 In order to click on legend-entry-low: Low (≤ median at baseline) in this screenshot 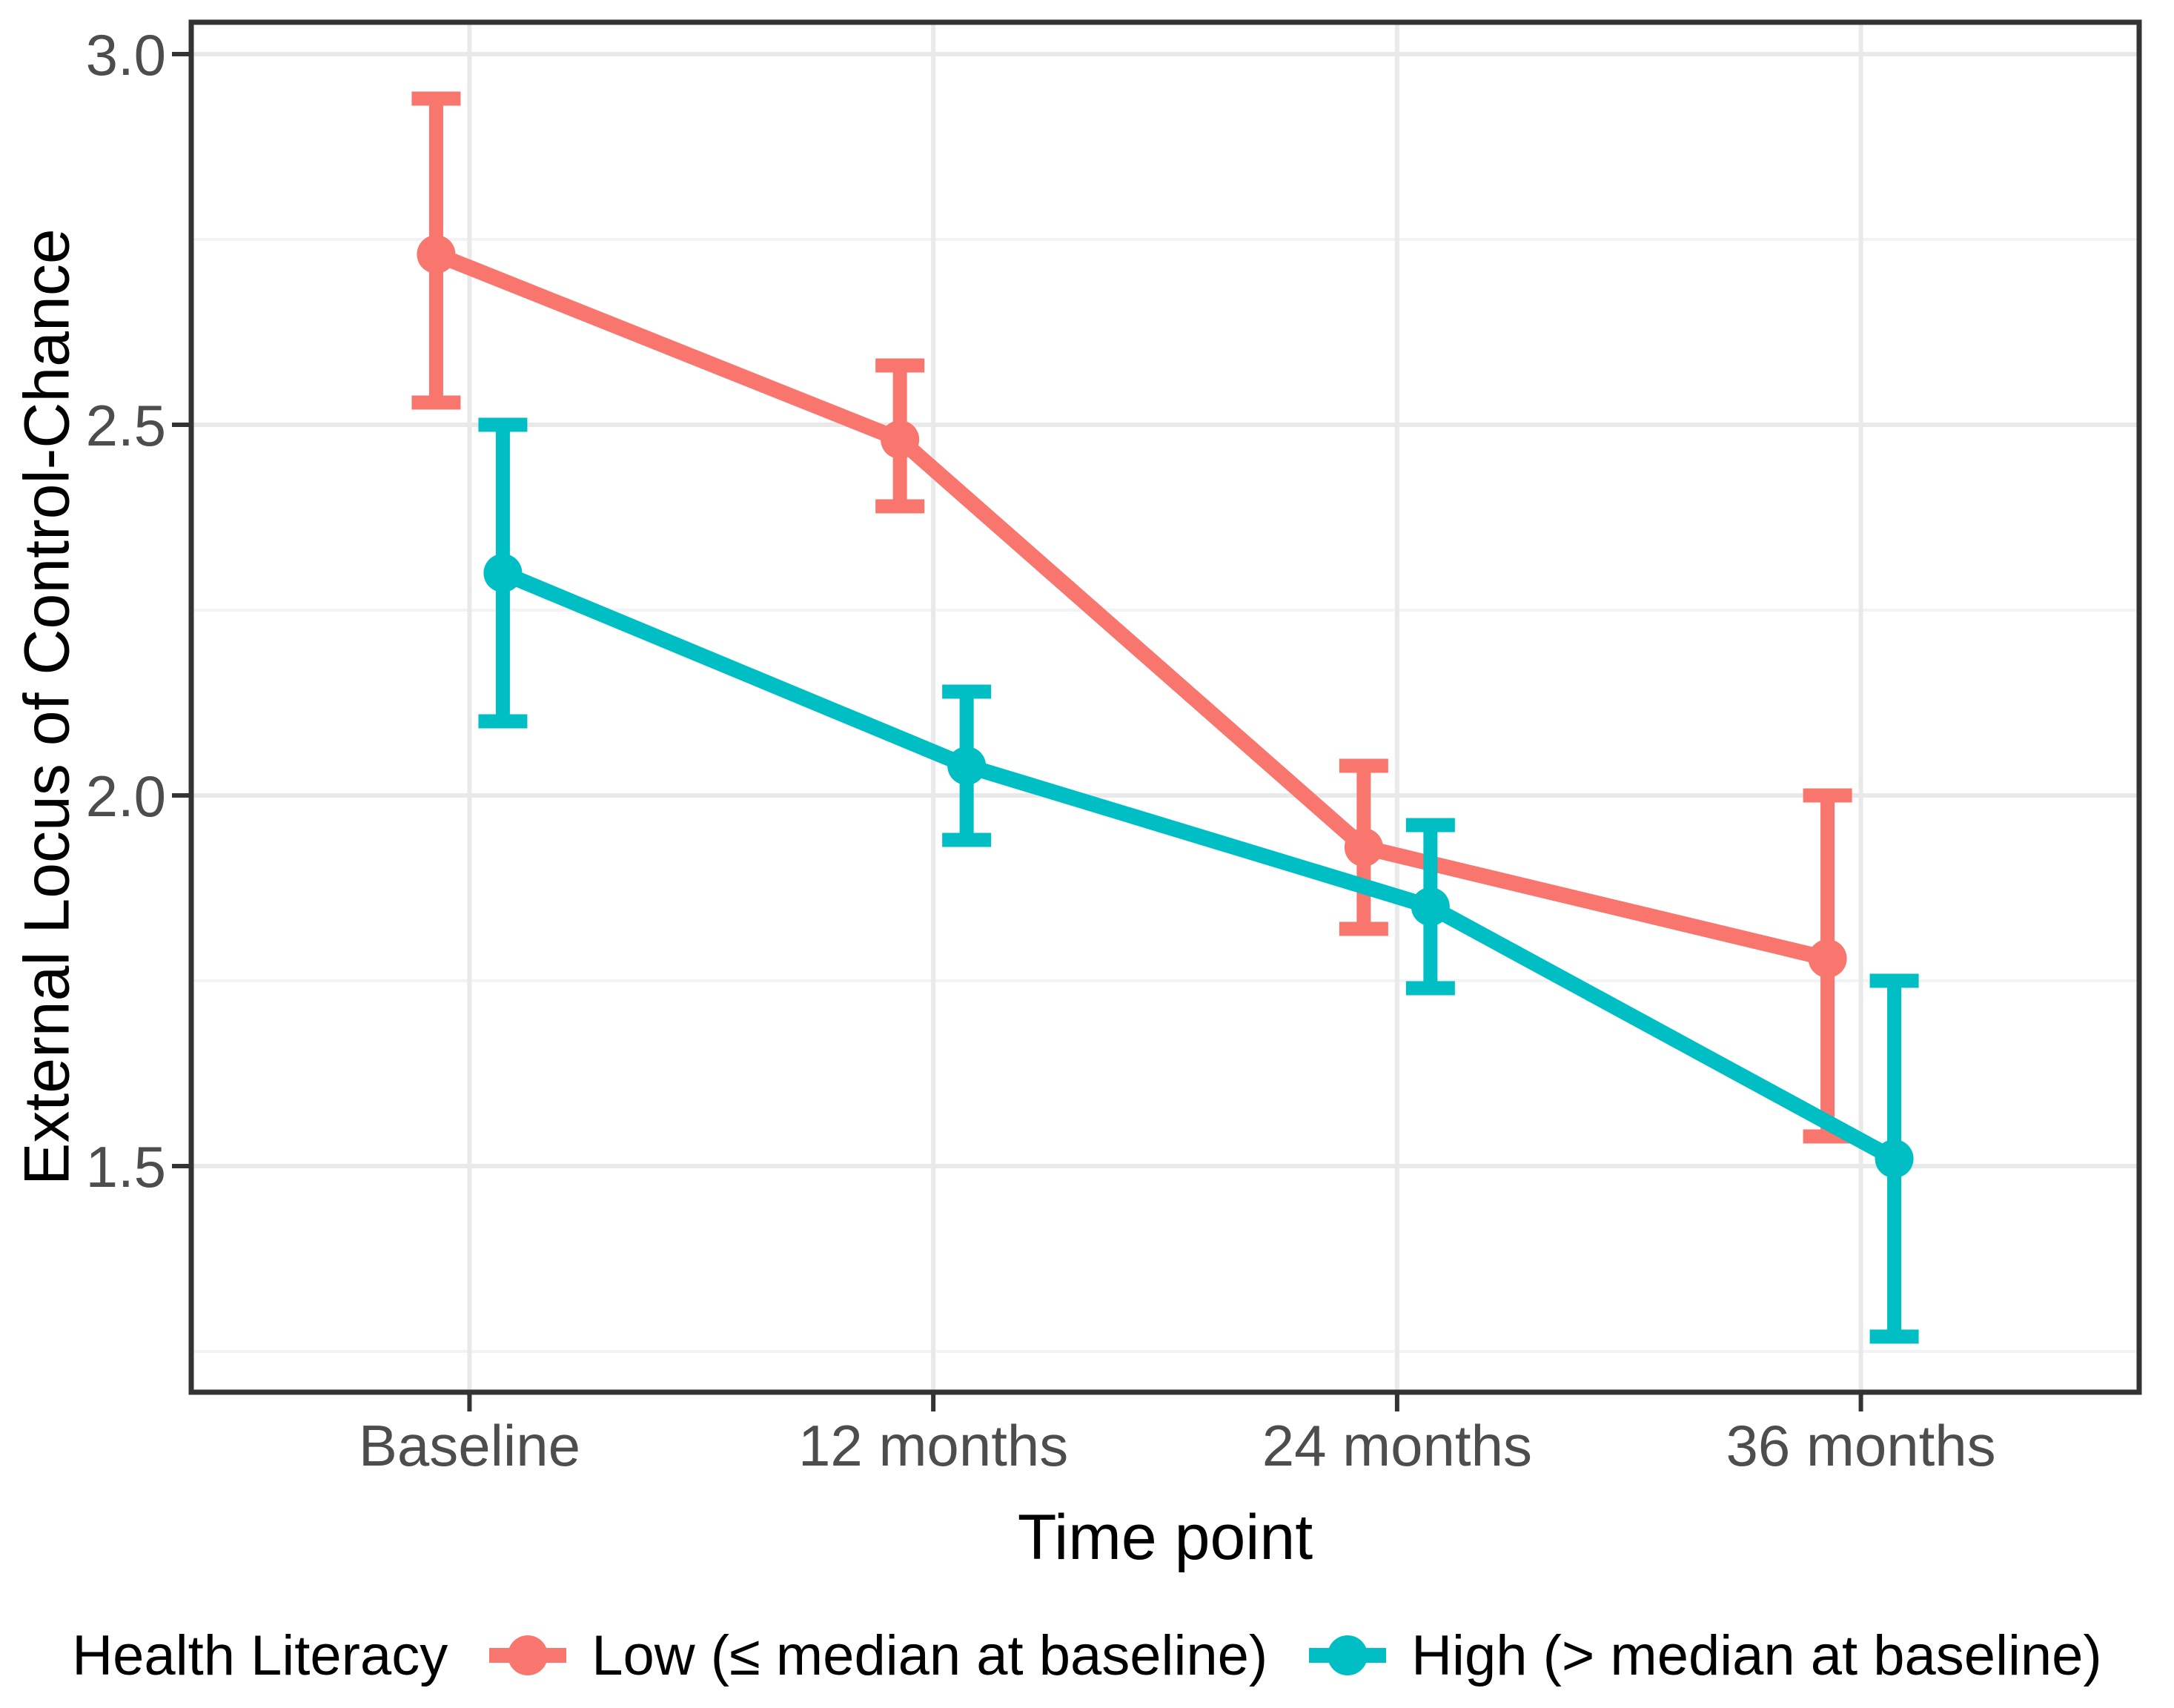, I will do `click(876, 1655)`.